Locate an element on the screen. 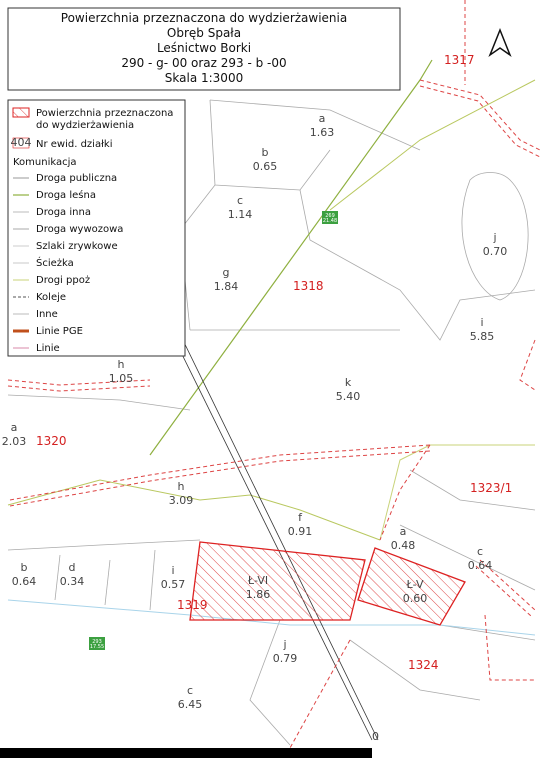 Image resolution: width=543 pixels, height=772 pixels. legend-label: Ścieżka is located at coordinates (55, 262).